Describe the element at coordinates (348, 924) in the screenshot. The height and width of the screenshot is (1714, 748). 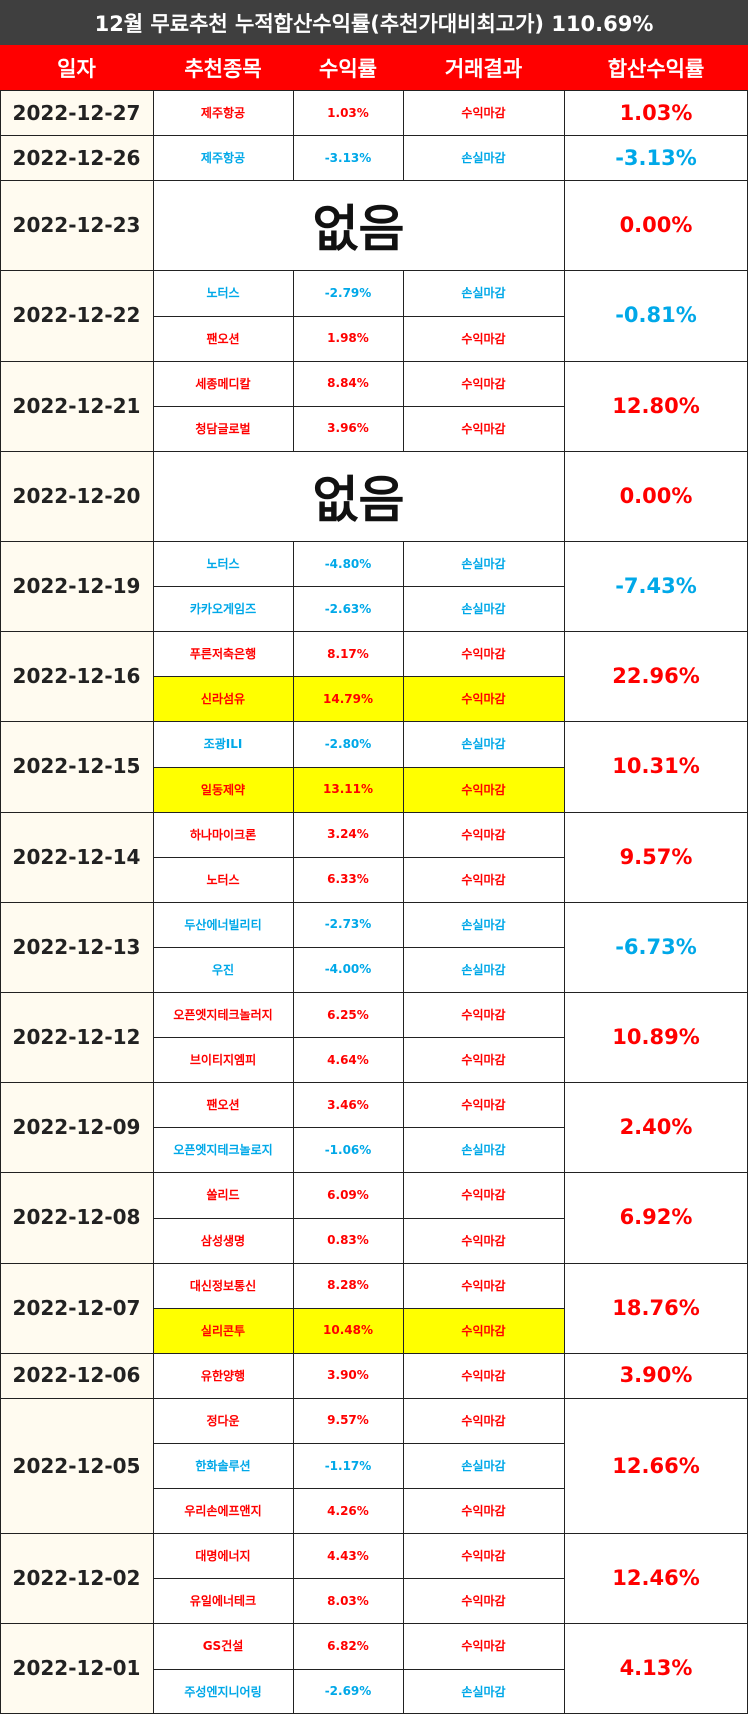
I see `return-rate-cell: -2.73%` at that location.